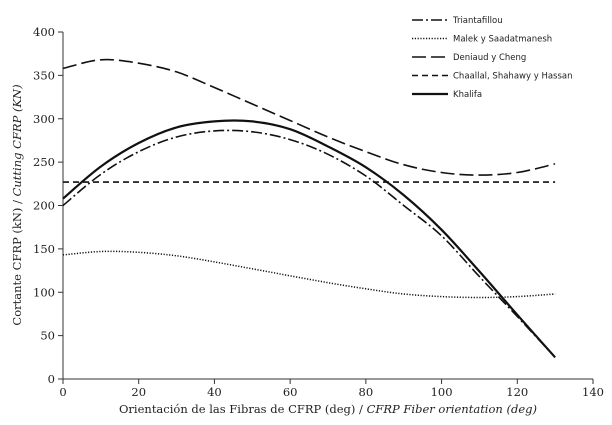  Describe the element at coordinates (290, 392) in the screenshot. I see `x-tick-label: 60` at that location.